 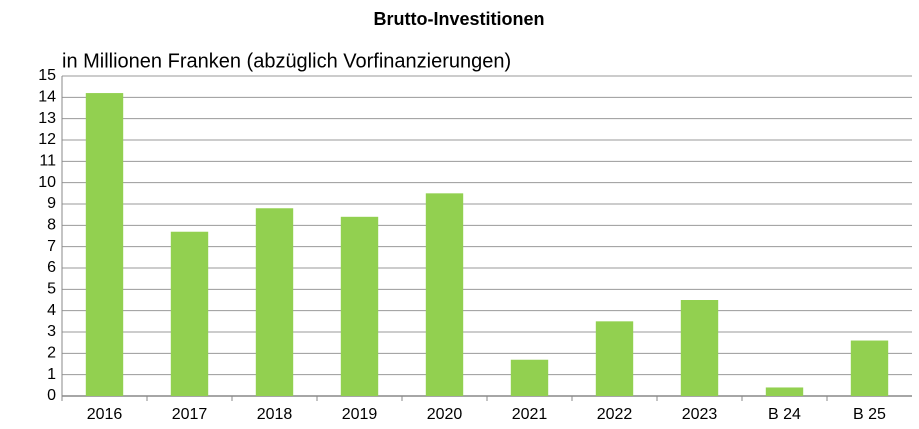 What do you see at coordinates (615, 414) in the screenshot?
I see `x-tick-label: 2022` at bounding box center [615, 414].